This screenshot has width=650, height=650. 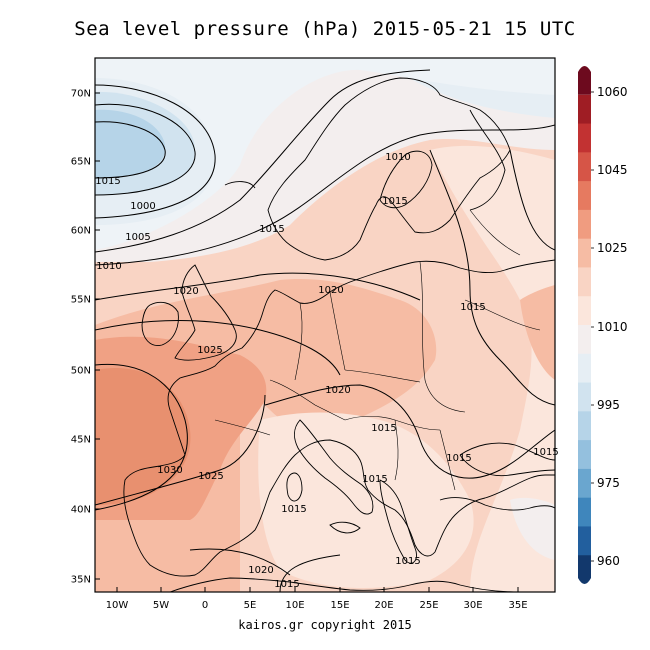 What do you see at coordinates (205, 605) in the screenshot?
I see `longitude-label: 0` at bounding box center [205, 605].